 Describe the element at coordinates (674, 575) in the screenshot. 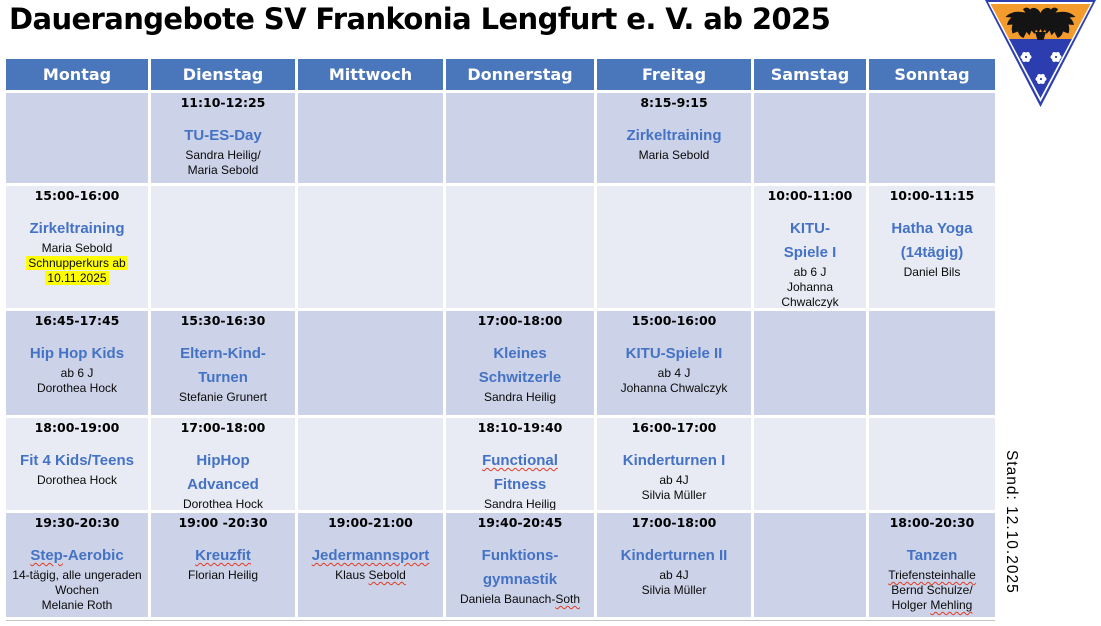

I see `activity-detail: ab 4J` at that location.